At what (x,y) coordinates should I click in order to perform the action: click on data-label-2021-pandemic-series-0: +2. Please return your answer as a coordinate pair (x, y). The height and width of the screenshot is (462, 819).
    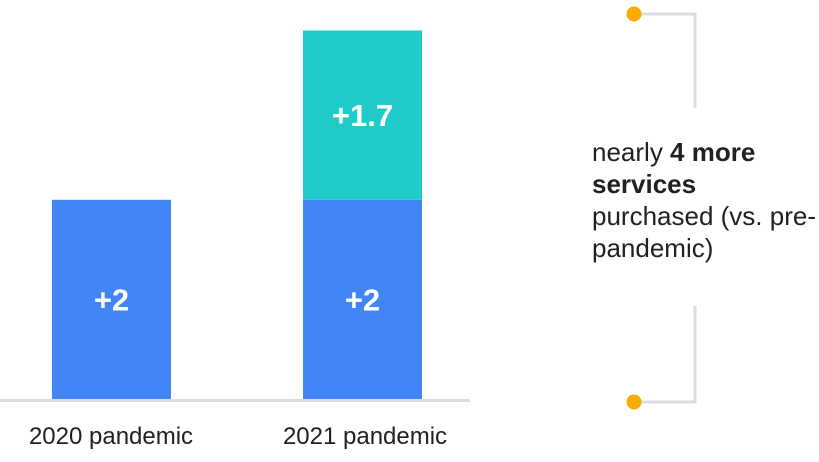
    Looking at the image, I should click on (362, 299).